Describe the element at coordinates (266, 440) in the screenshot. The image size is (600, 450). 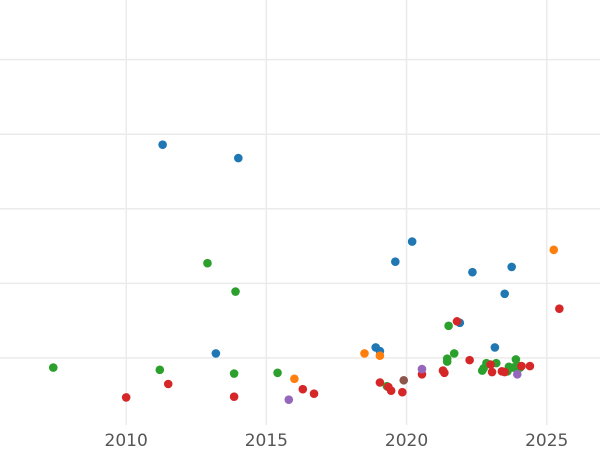
I see `x-tick-label-1: 2015` at that location.